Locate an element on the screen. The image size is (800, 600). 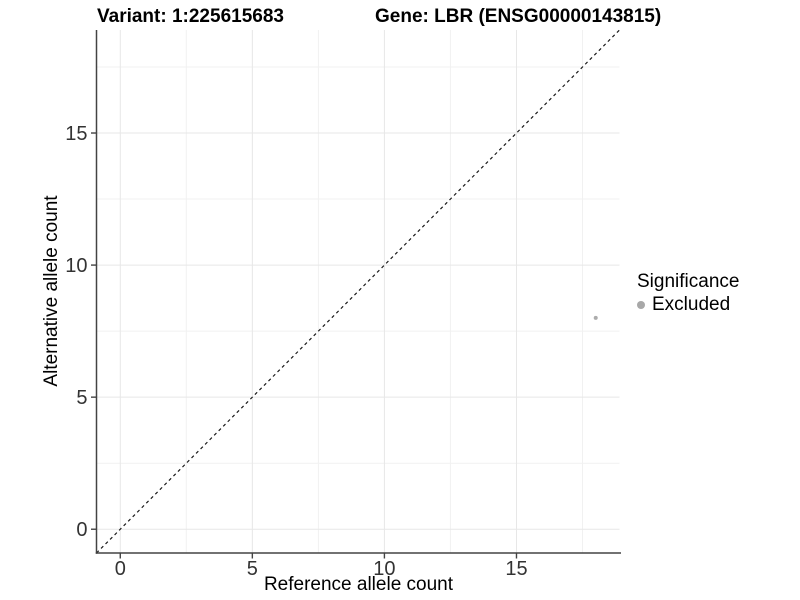
legend-title: Significance is located at coordinates (688, 281).